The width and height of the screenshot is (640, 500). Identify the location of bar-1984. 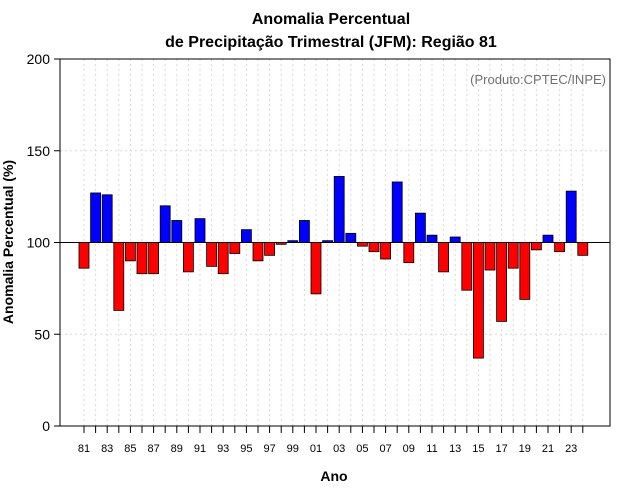
(119, 276).